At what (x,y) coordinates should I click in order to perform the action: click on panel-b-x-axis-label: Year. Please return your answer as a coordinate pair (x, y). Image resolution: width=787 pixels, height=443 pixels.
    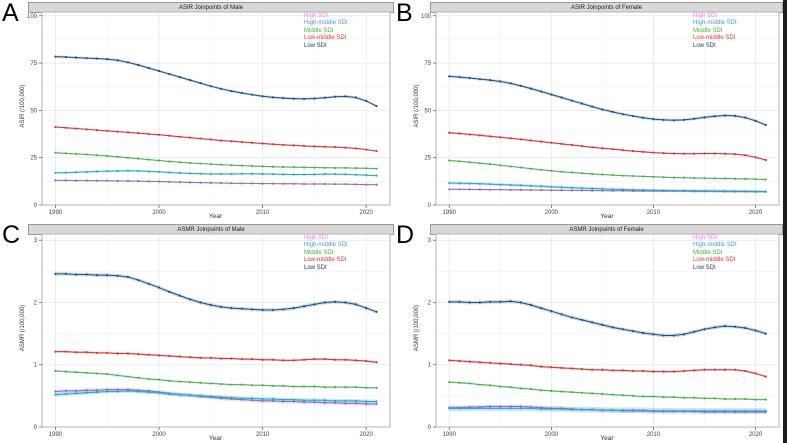
    Looking at the image, I should click on (607, 216).